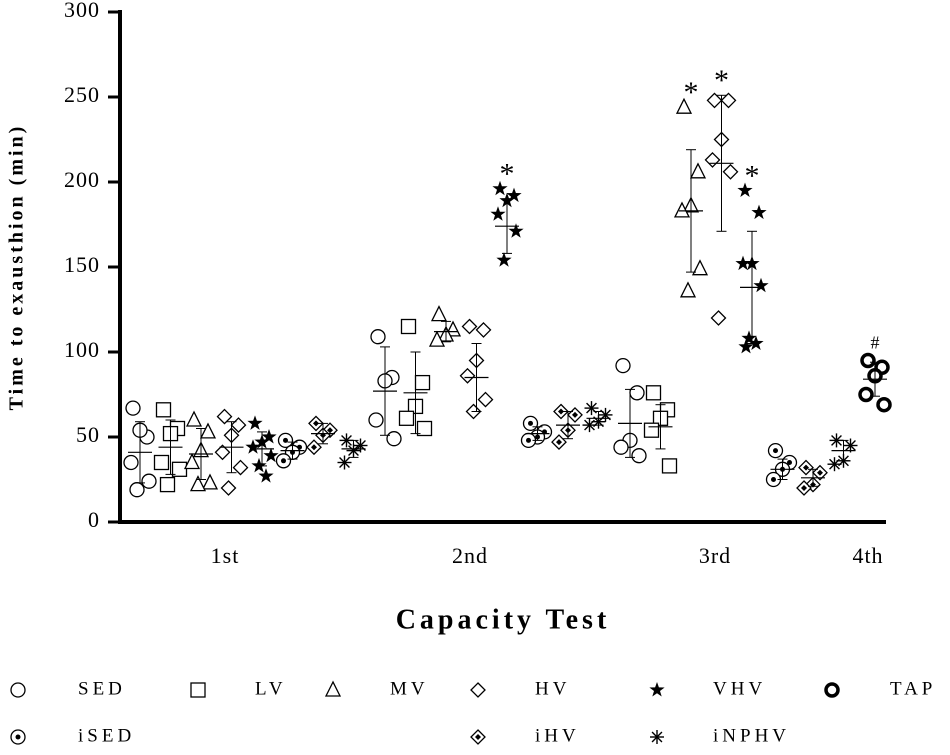 The image size is (950, 755). Describe the element at coordinates (102, 688) in the screenshot. I see `legend-label: SED` at that location.